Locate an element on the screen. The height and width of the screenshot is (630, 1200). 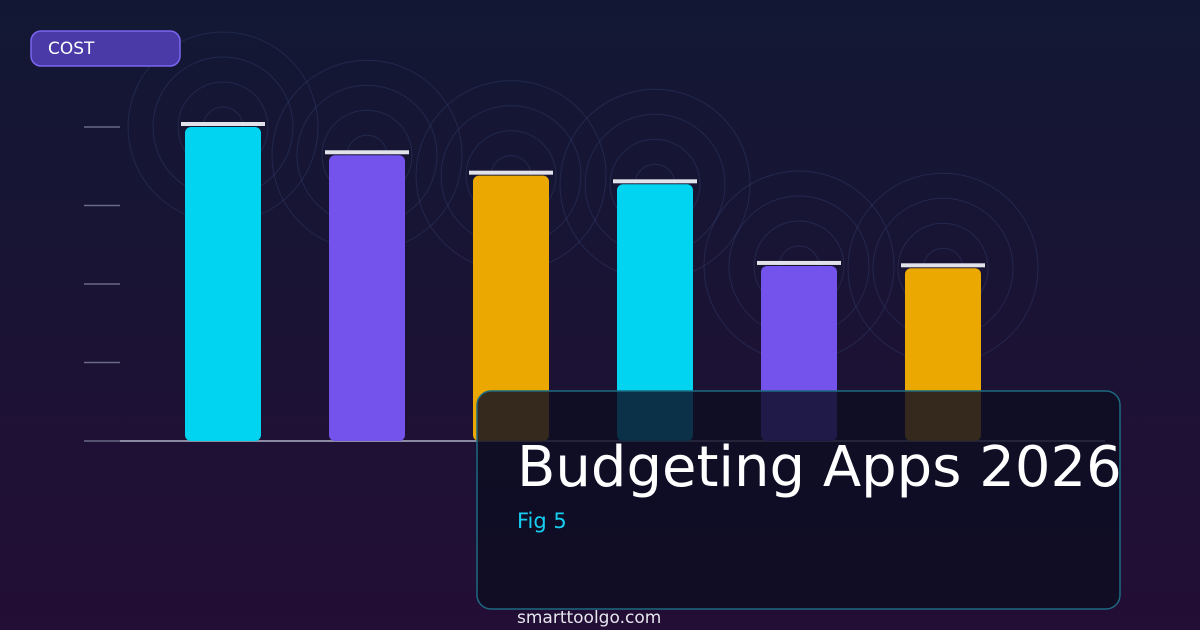
y-label-badge is located at coordinates (105, 48).